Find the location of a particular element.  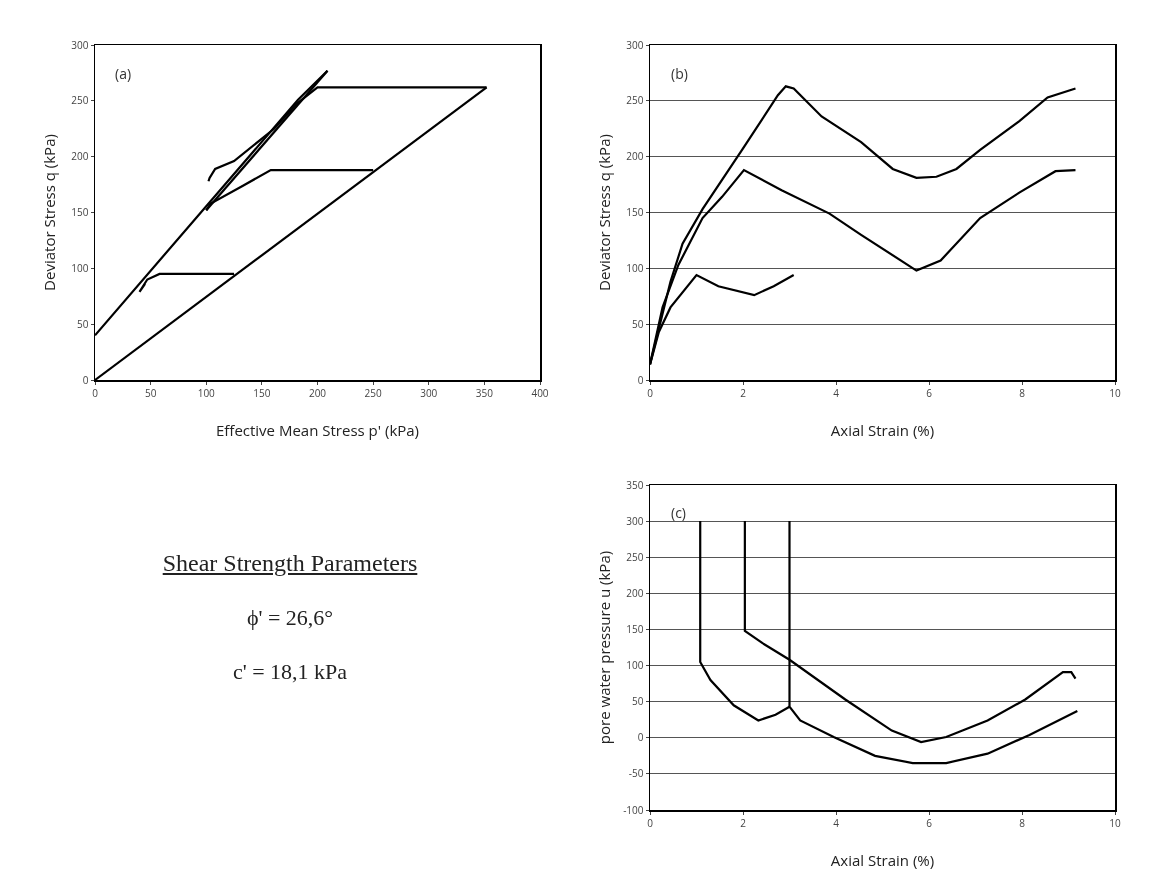

x-tick-label: 350 is located at coordinates (484, 392).